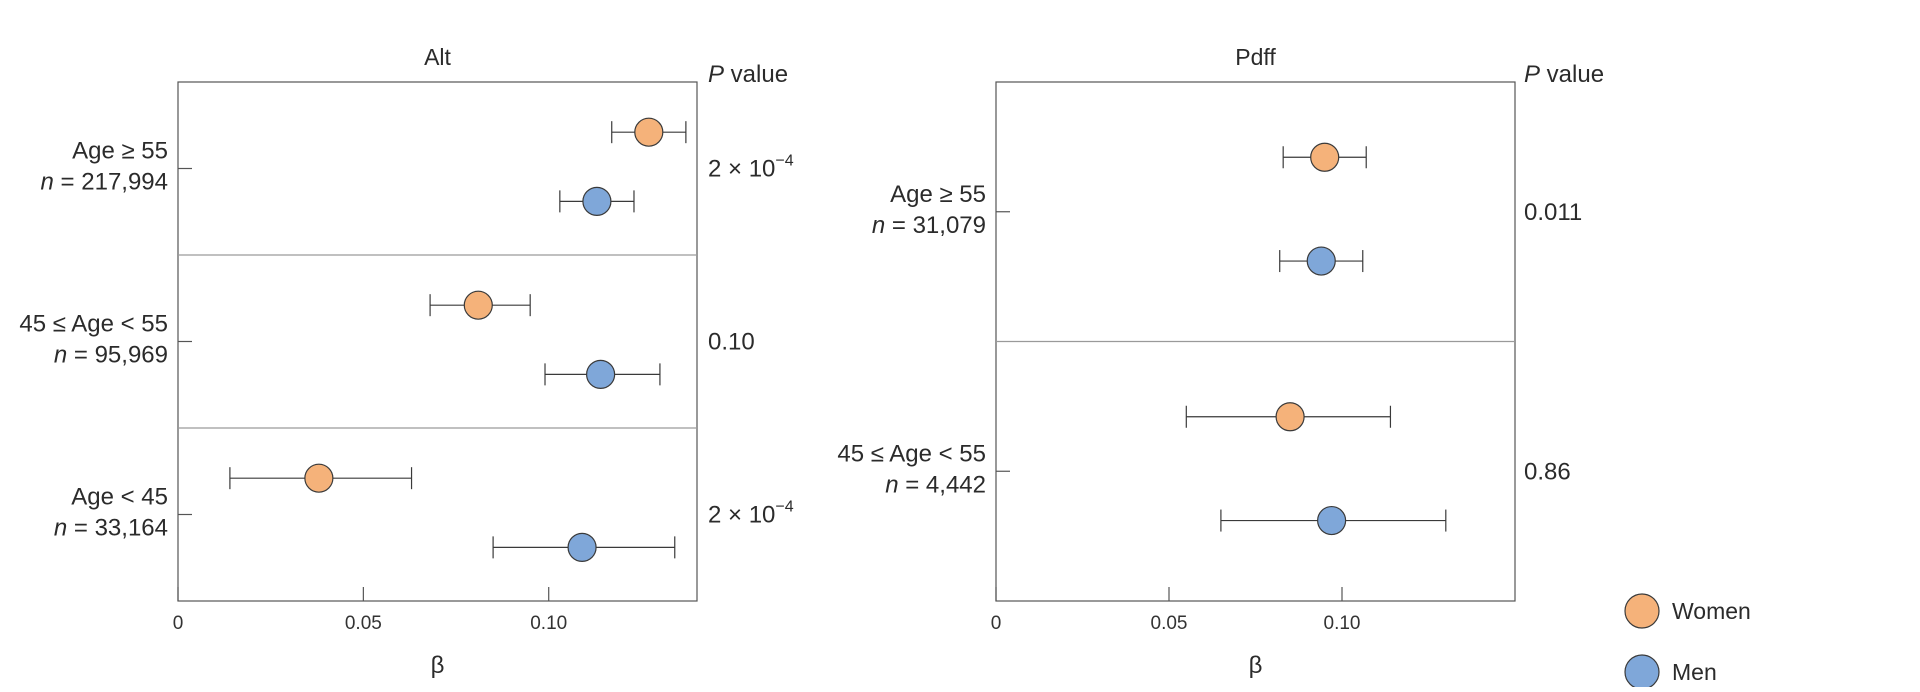  I want to click on group-n-value: = 95,969, so click(117, 355).